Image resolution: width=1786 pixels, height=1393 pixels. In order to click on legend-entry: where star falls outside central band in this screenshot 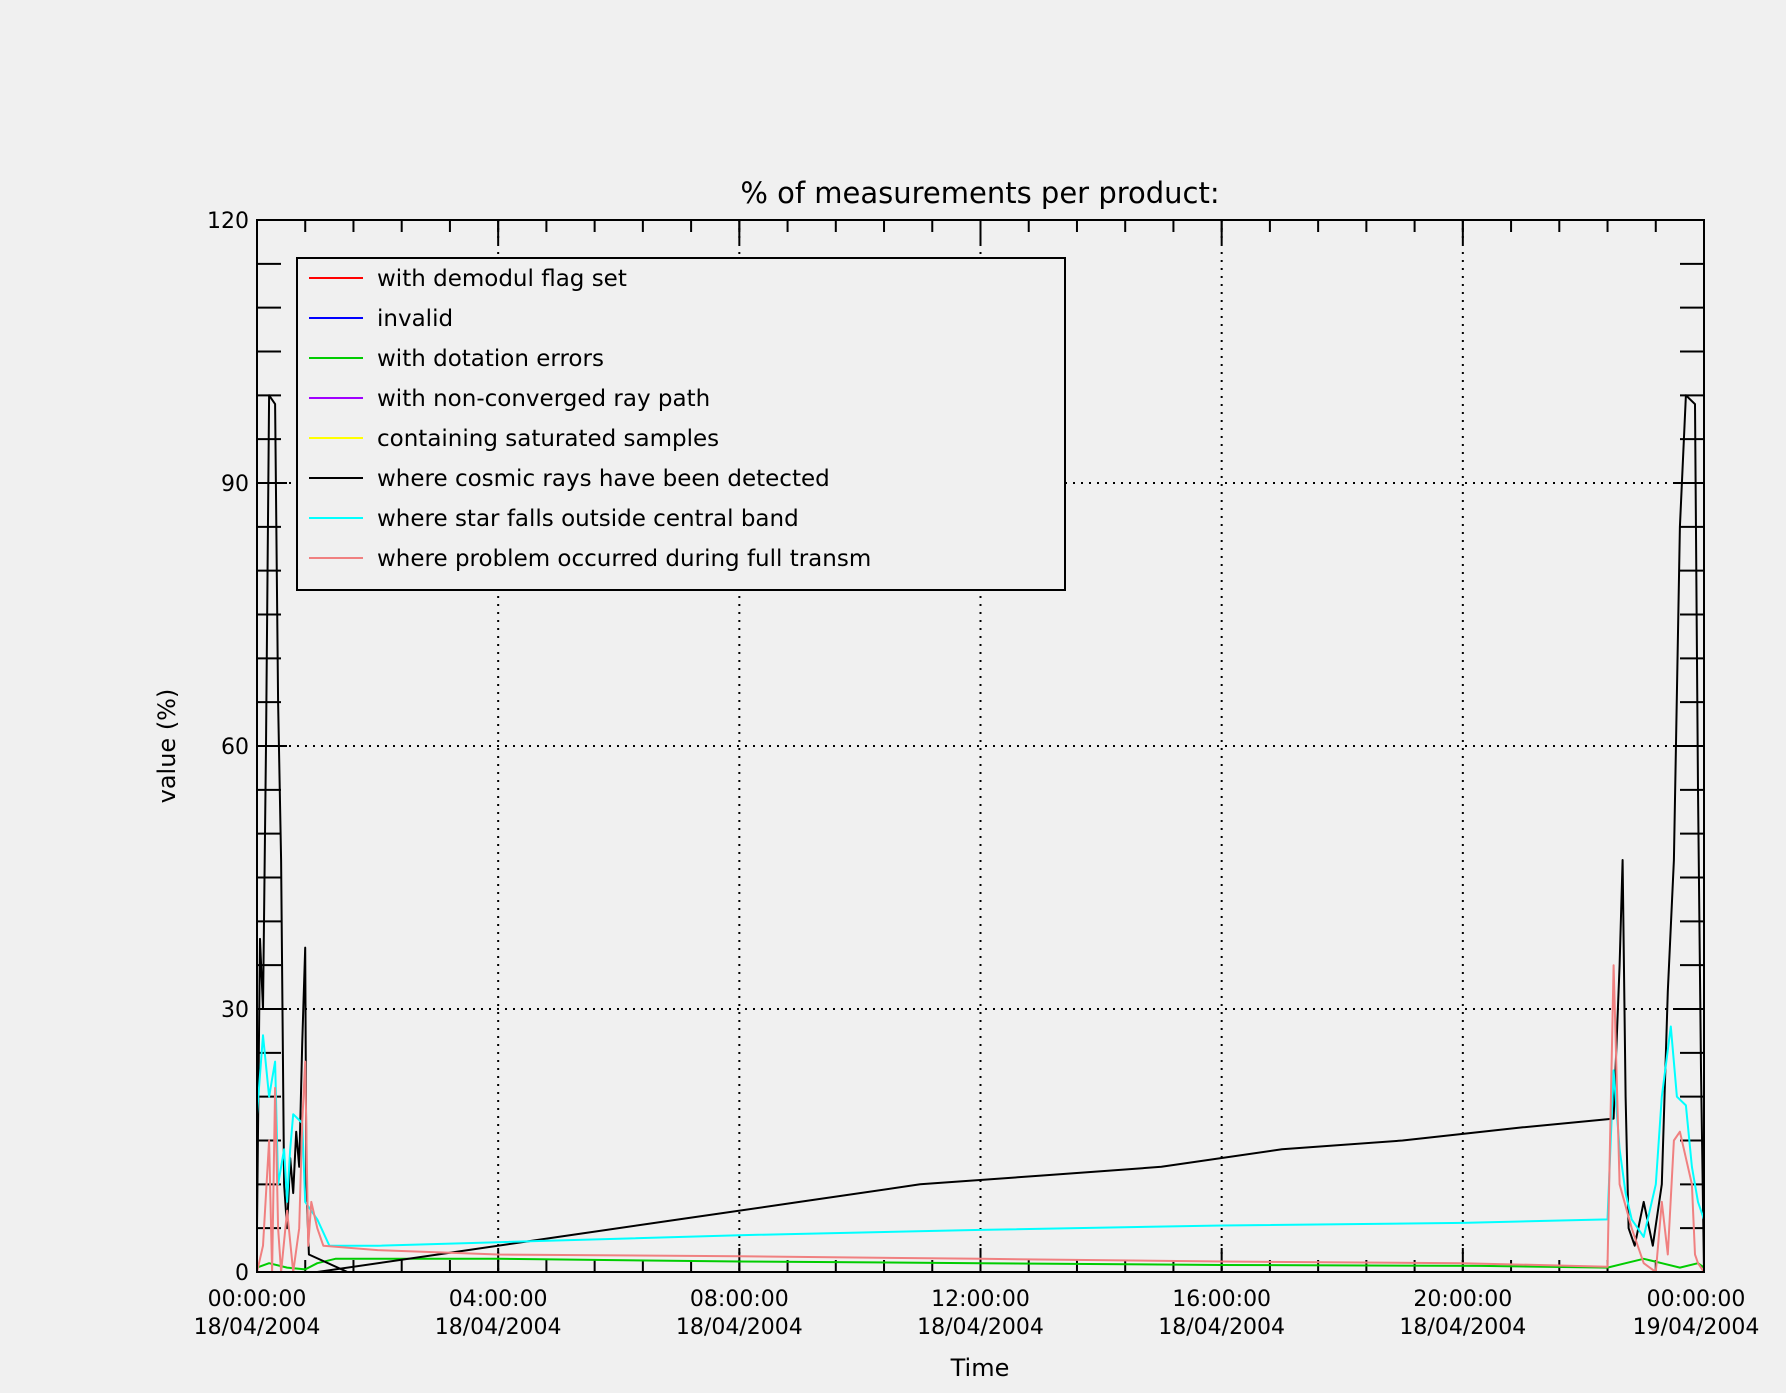, I will do `click(588, 519)`.